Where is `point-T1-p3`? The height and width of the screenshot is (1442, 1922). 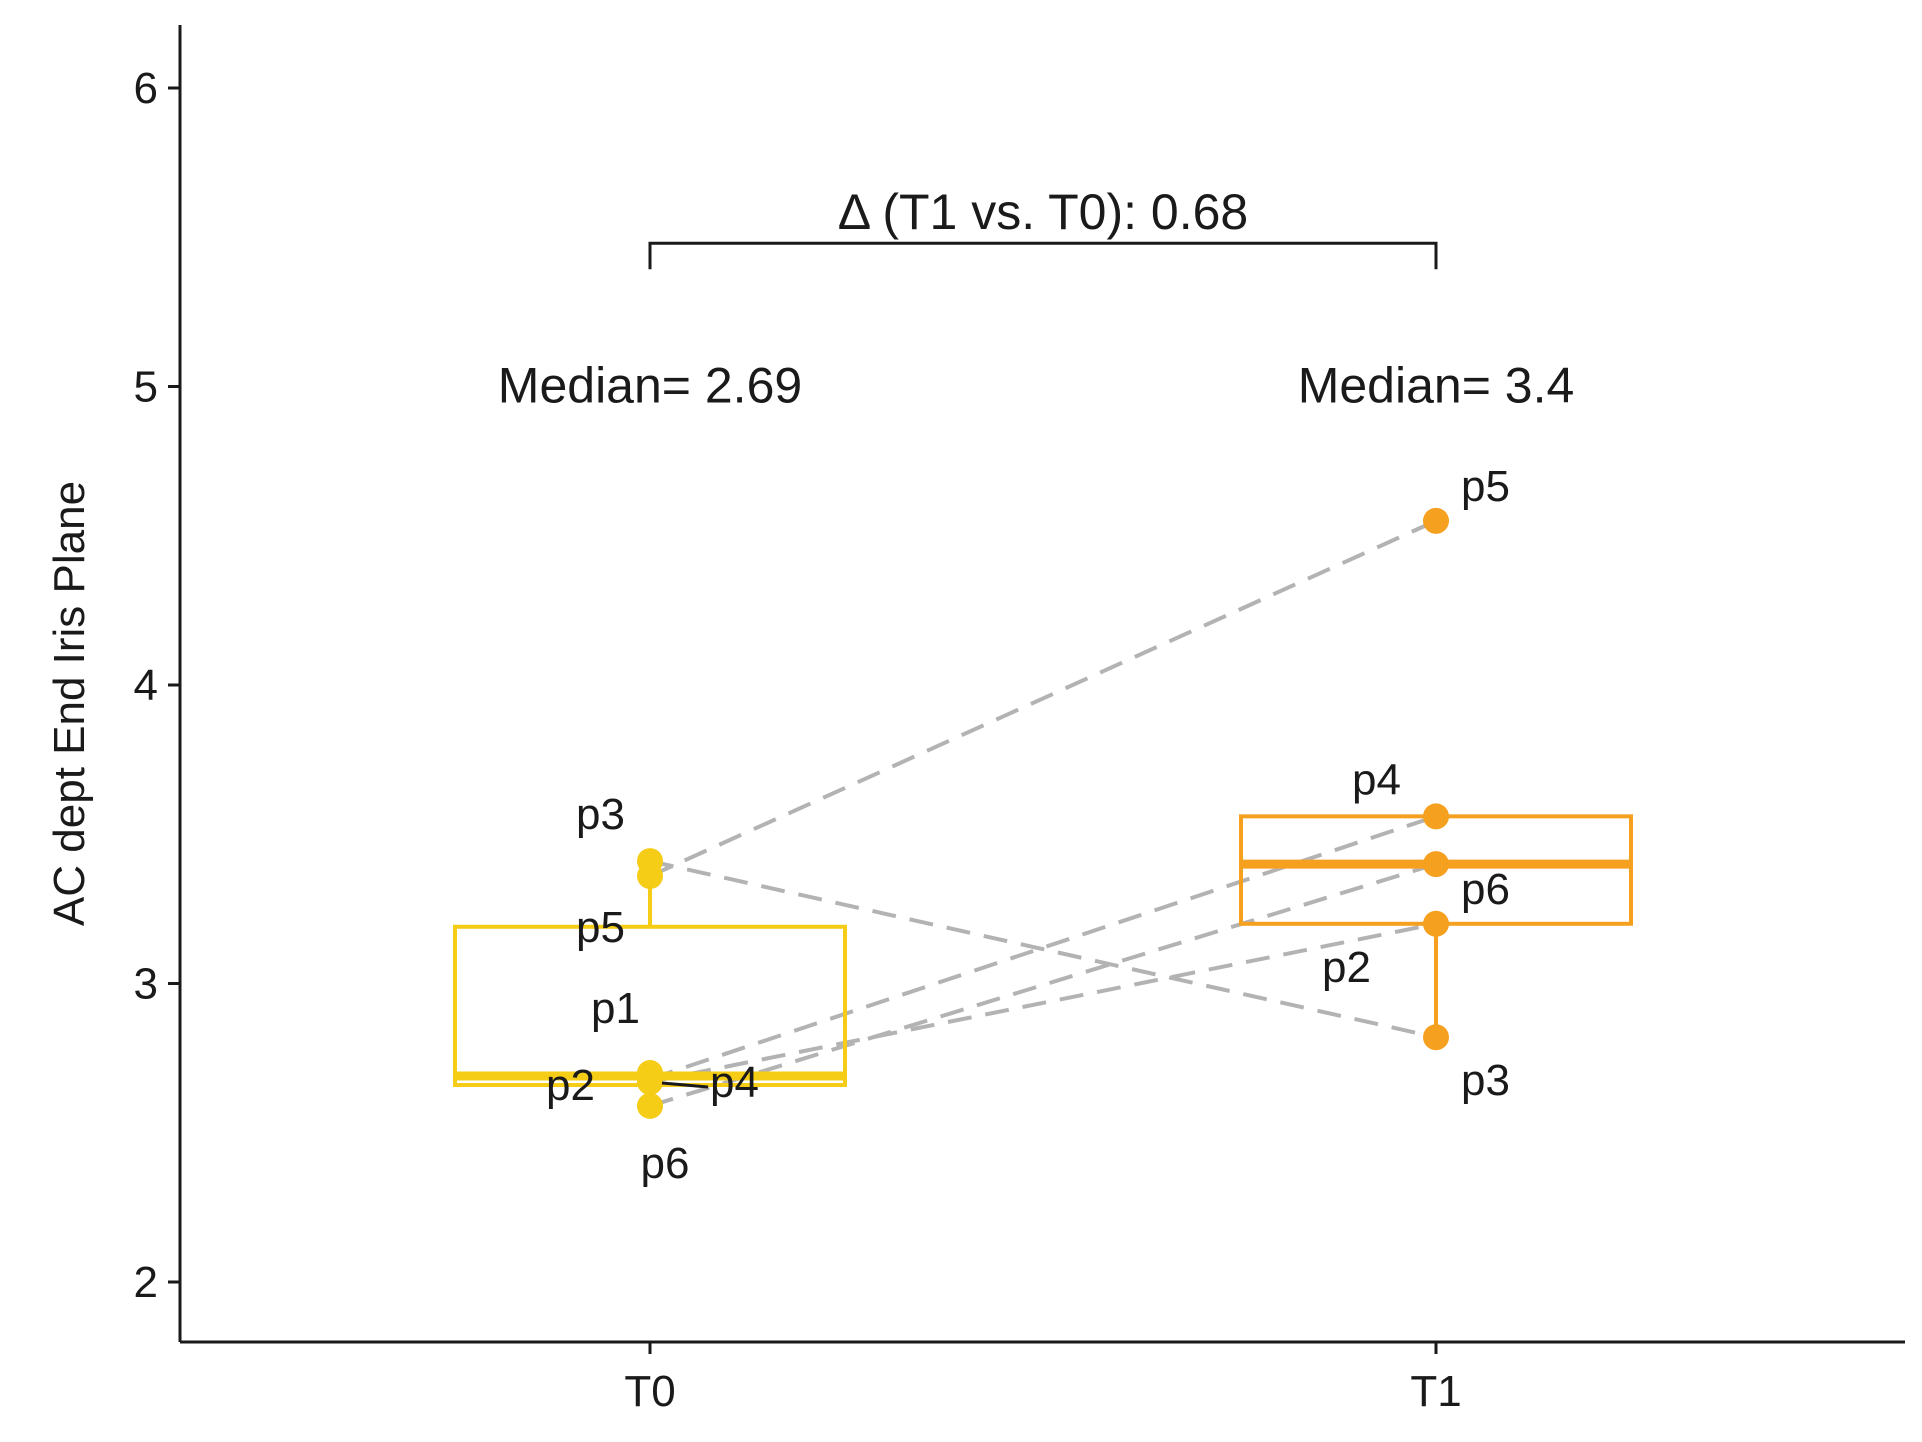
point-T1-p3 is located at coordinates (1436, 1037).